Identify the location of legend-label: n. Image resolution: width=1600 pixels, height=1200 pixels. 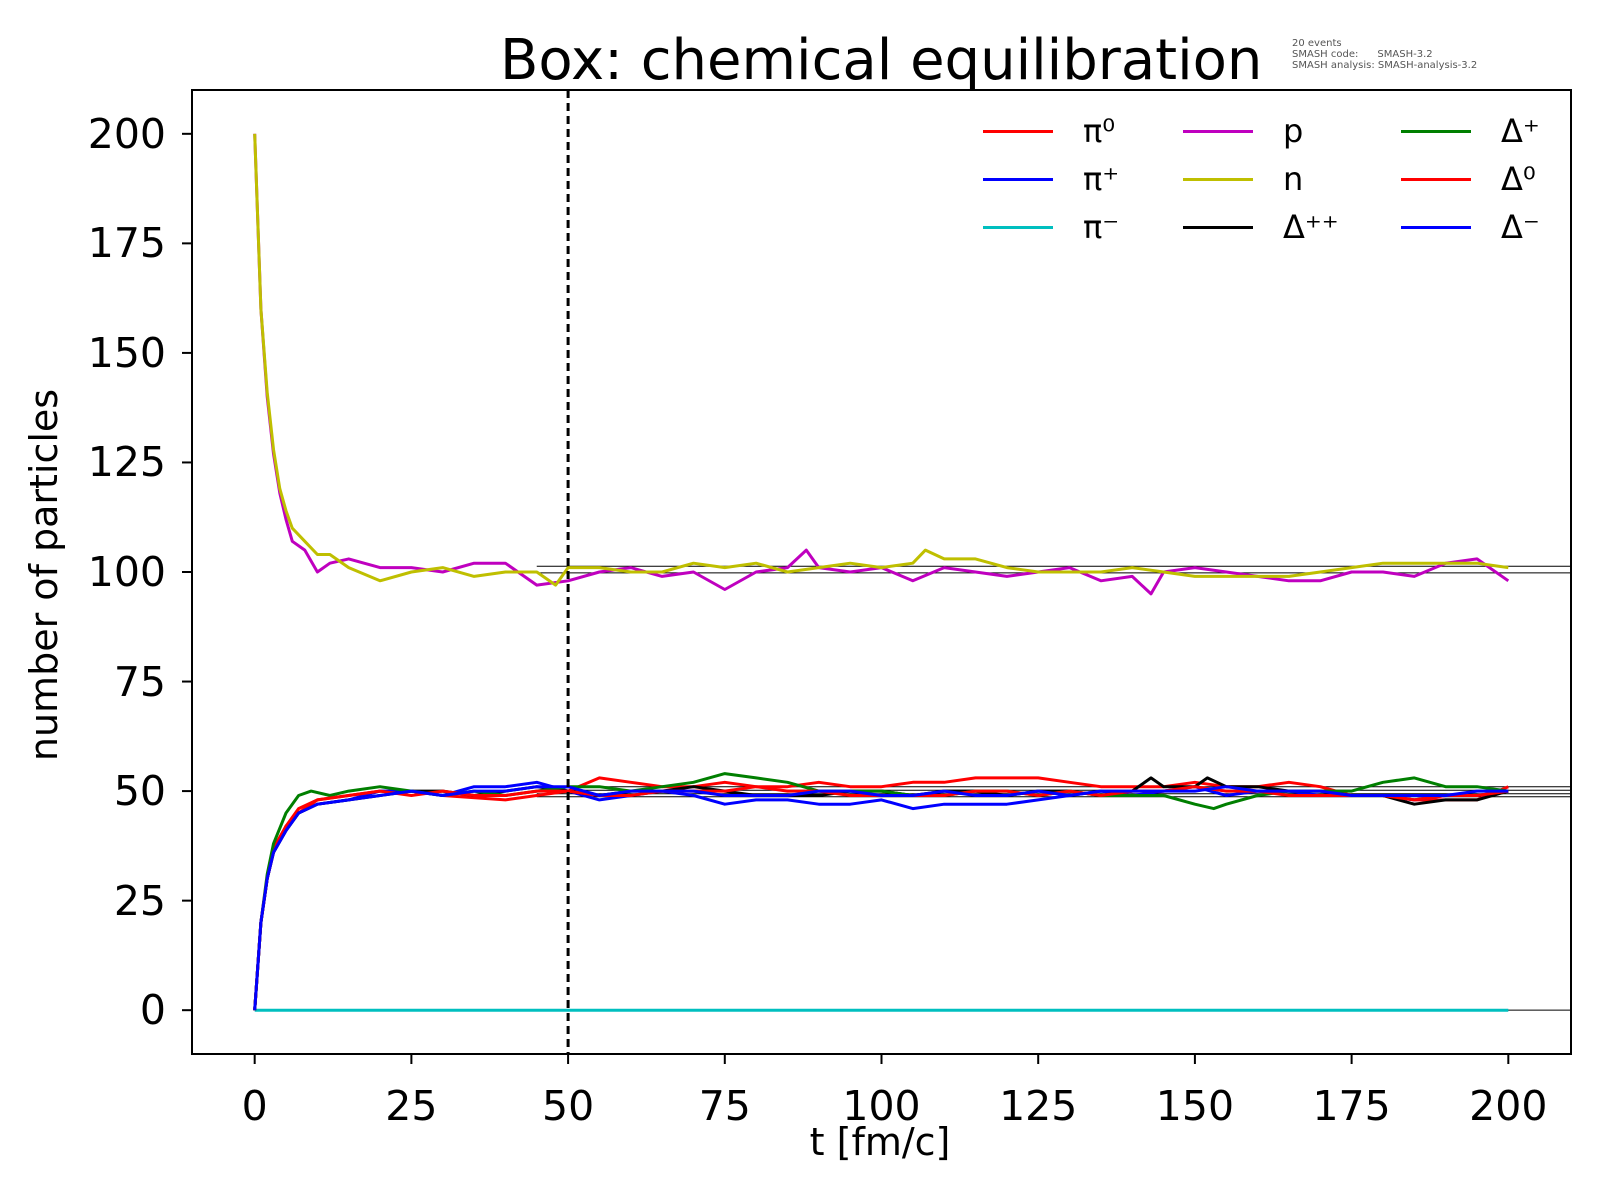
(1293, 179).